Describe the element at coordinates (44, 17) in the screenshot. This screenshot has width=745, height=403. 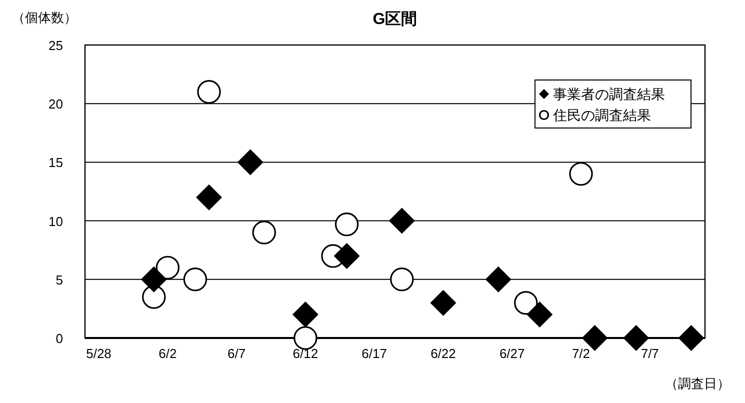
I see `y-axis-title: （個体数）` at that location.